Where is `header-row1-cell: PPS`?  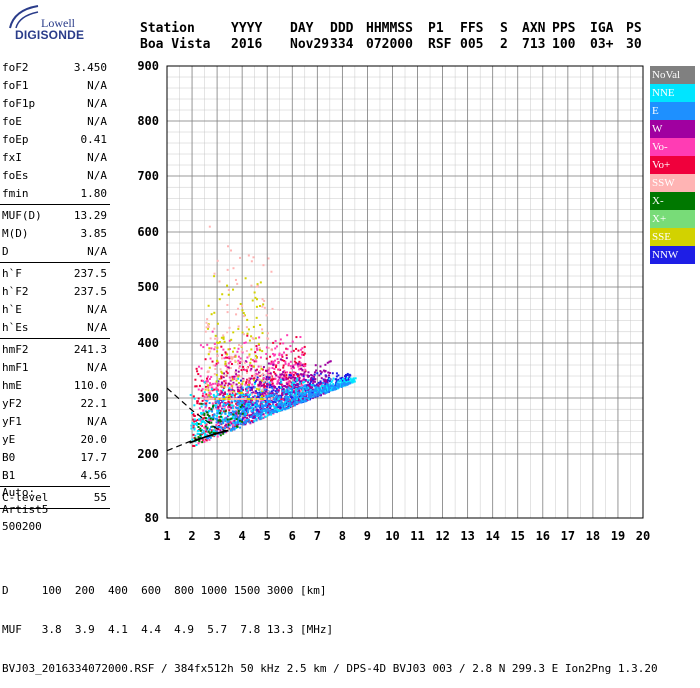 header-row1-cell: PPS is located at coordinates (564, 28).